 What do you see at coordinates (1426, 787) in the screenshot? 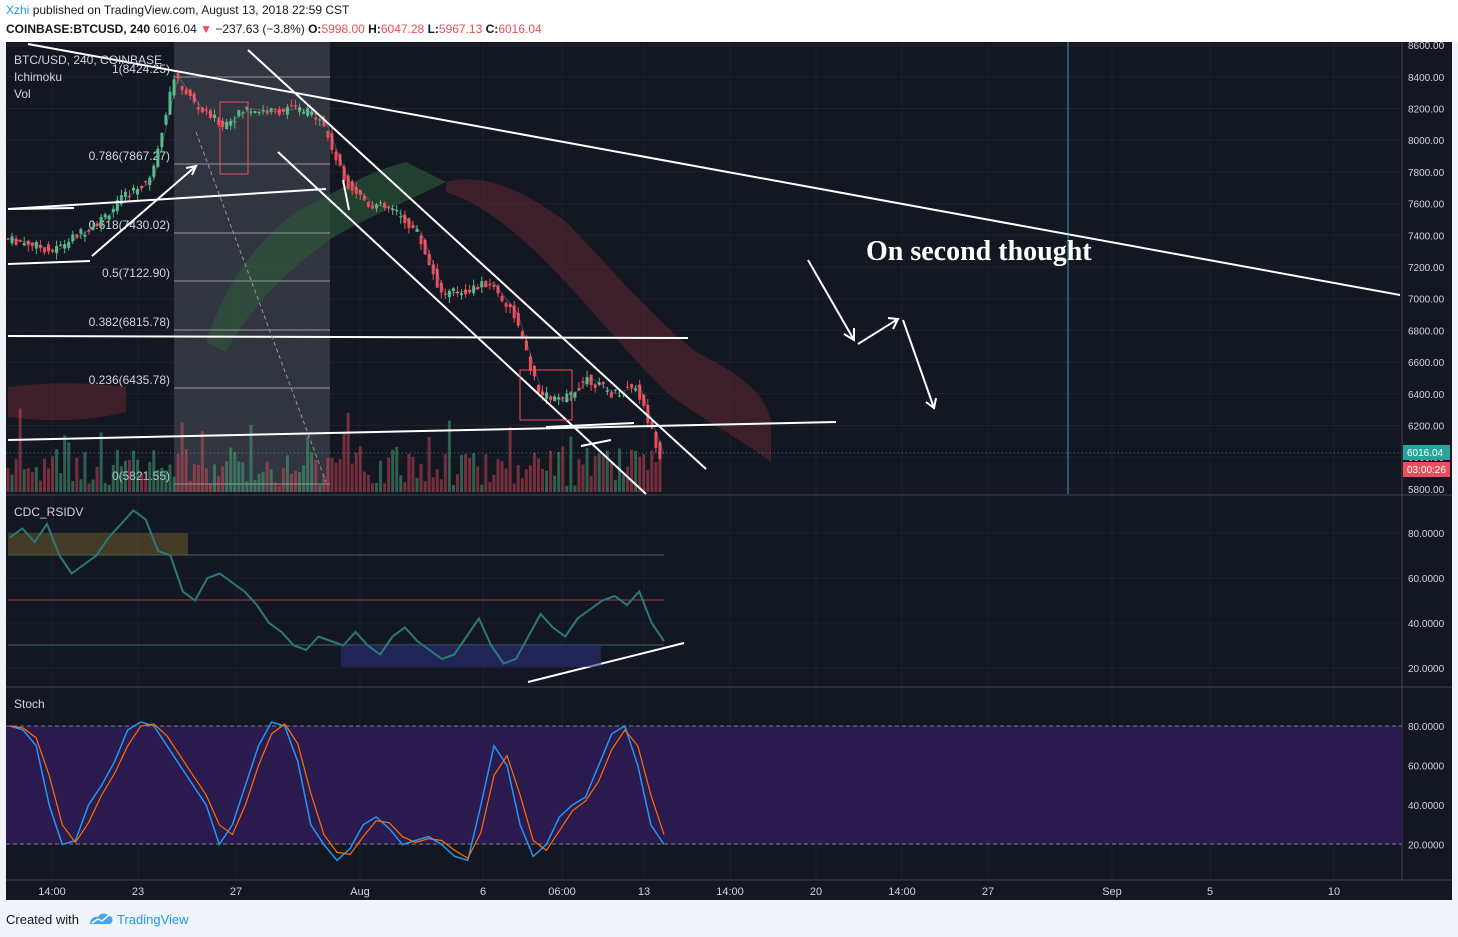
I see `stoch-axis: 80.0000 60.0000 40.0000 20.0000` at bounding box center [1426, 787].